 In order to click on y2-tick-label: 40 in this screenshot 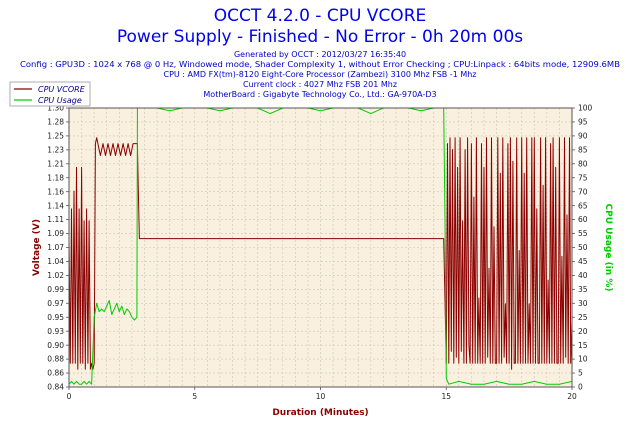, I will do `click(583, 275)`.